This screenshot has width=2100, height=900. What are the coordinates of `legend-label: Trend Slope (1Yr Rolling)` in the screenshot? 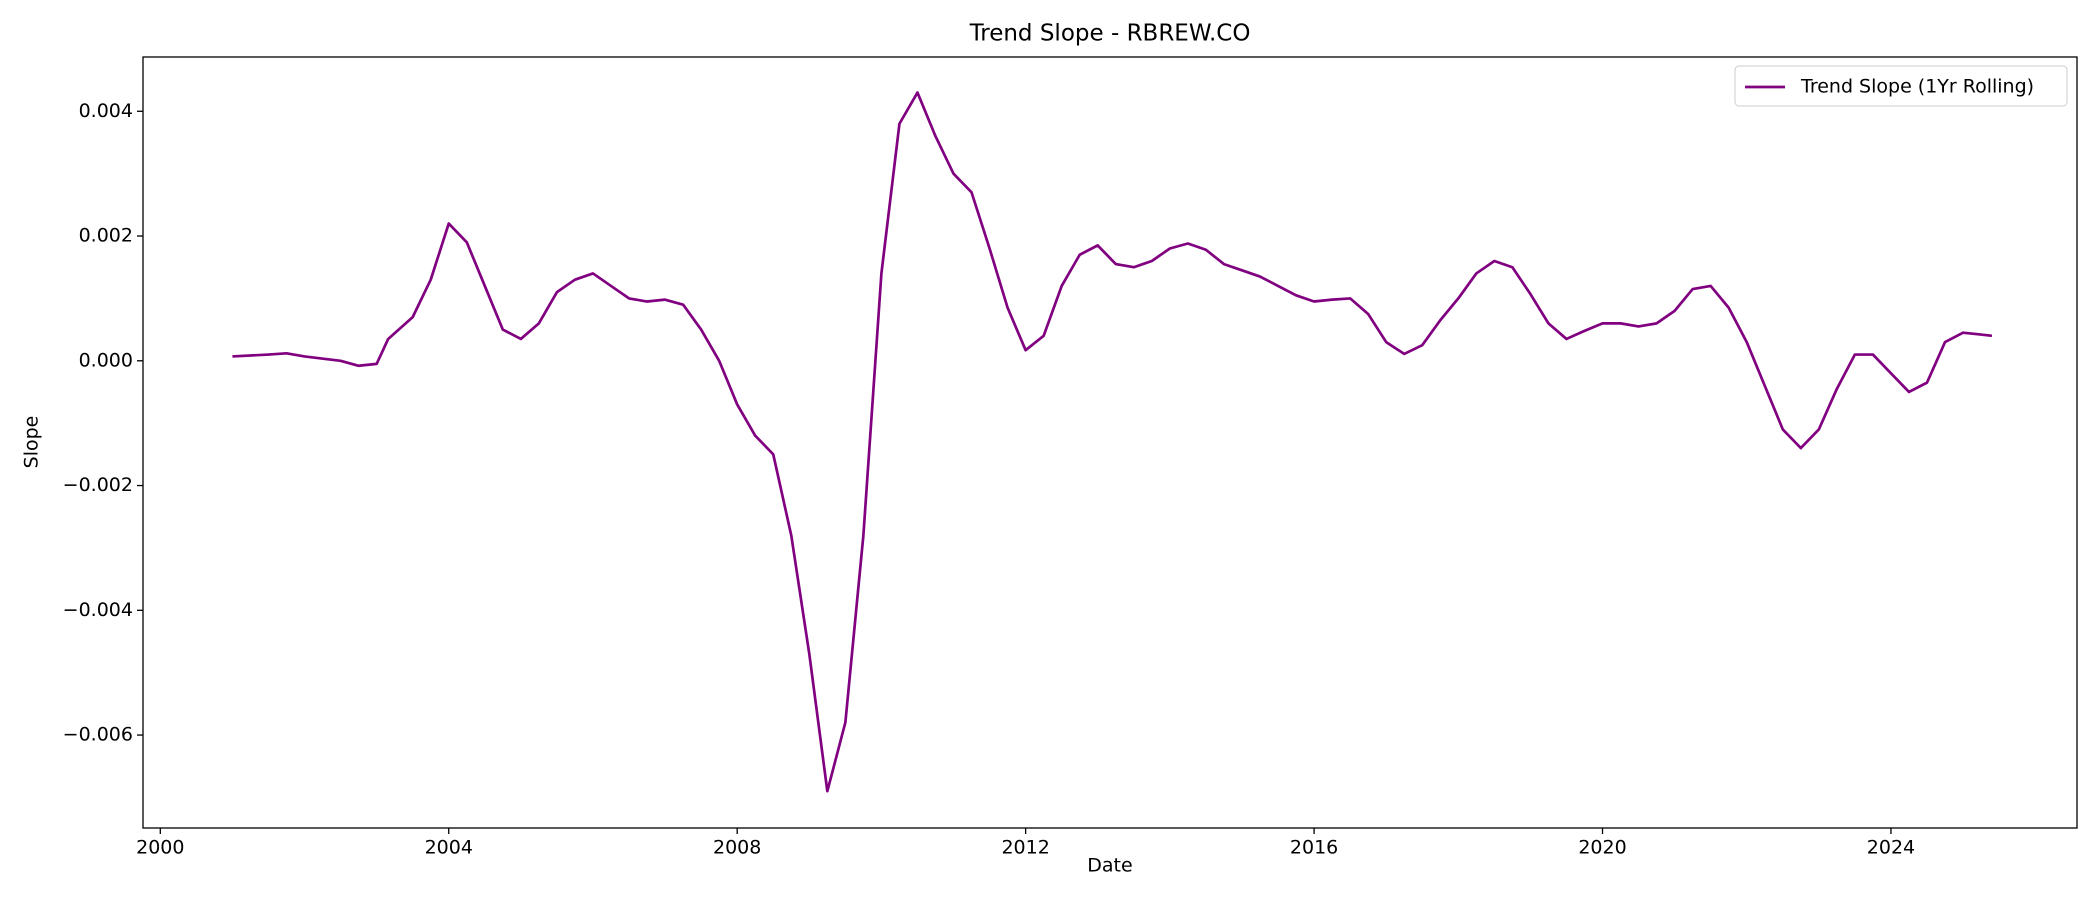 It's located at (1917, 87).